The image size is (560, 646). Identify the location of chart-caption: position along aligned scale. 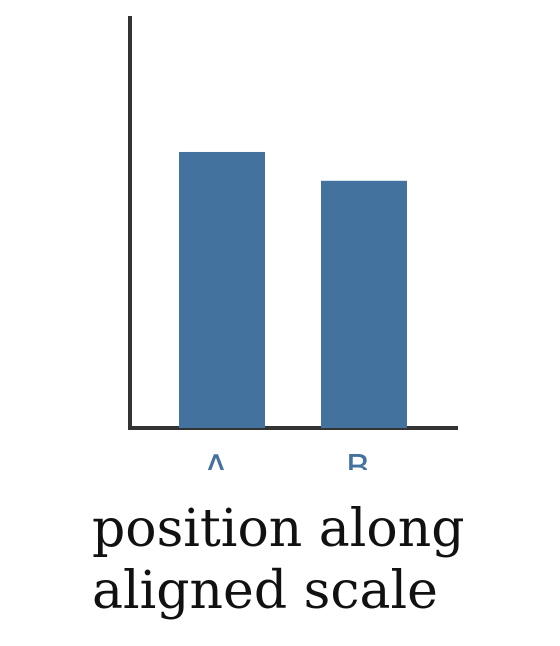
(278, 560).